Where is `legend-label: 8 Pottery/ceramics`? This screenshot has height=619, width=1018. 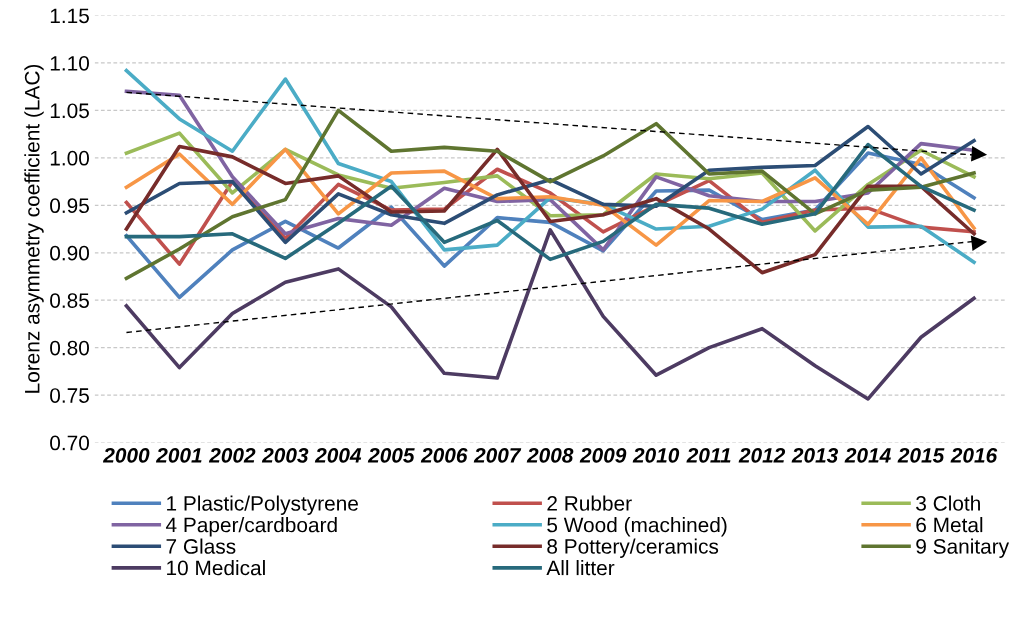 legend-label: 8 Pottery/ceramics is located at coordinates (633, 548).